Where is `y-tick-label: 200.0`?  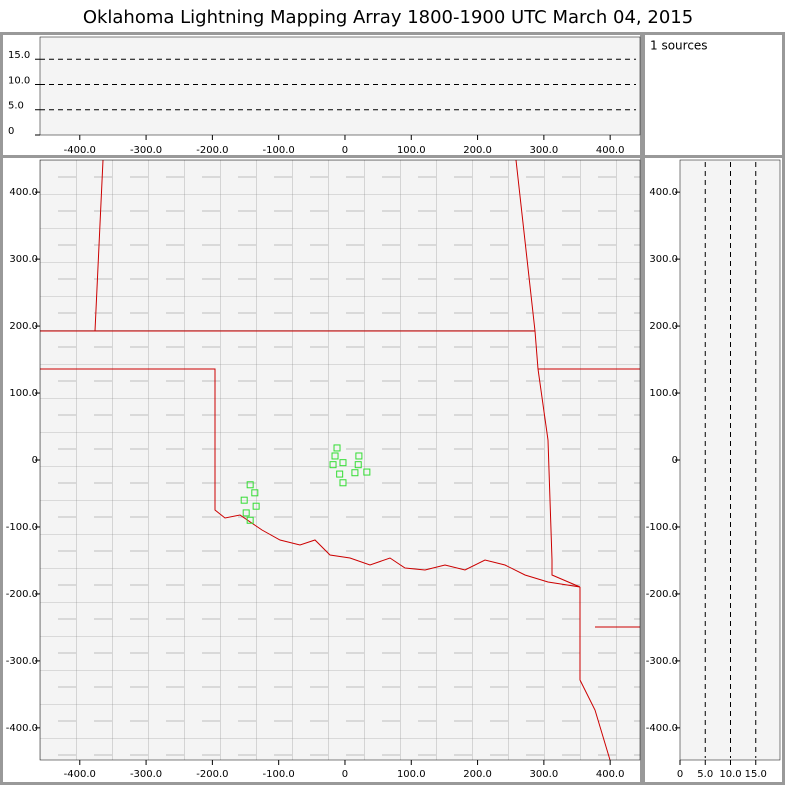 y-tick-label: 200.0 is located at coordinates (23, 326).